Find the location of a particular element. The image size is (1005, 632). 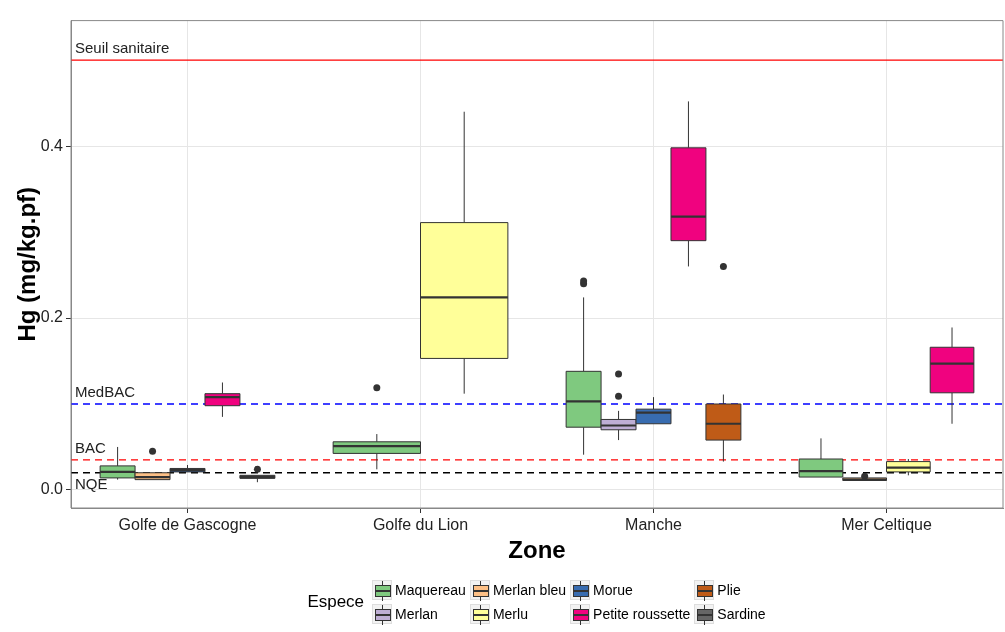

x-tick-label: Manche is located at coordinates (654, 525).